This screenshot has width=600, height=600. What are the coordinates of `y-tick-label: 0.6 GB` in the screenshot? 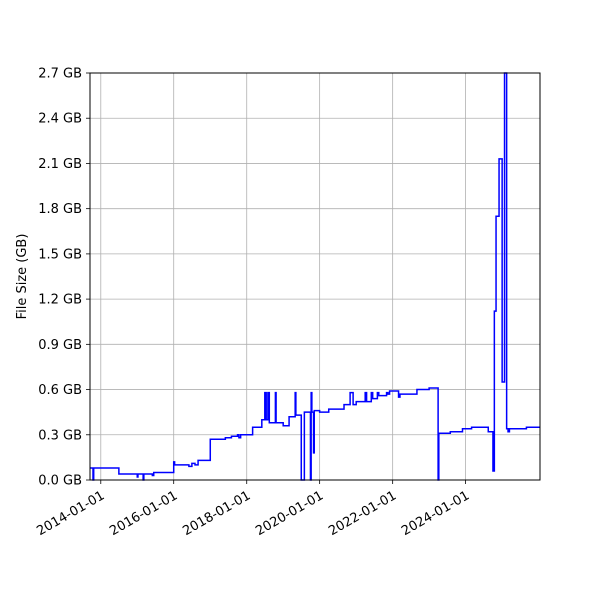 It's located at (60, 390).